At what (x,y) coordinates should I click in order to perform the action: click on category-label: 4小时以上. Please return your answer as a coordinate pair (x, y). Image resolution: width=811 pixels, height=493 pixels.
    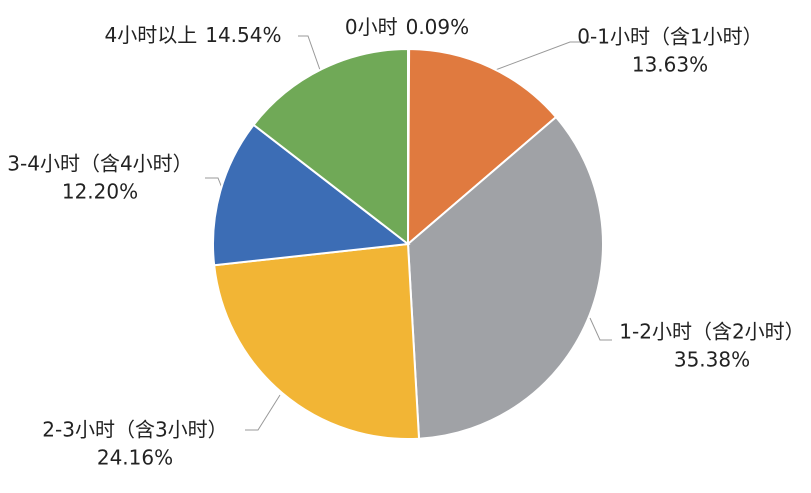
    Looking at the image, I should click on (151, 35).